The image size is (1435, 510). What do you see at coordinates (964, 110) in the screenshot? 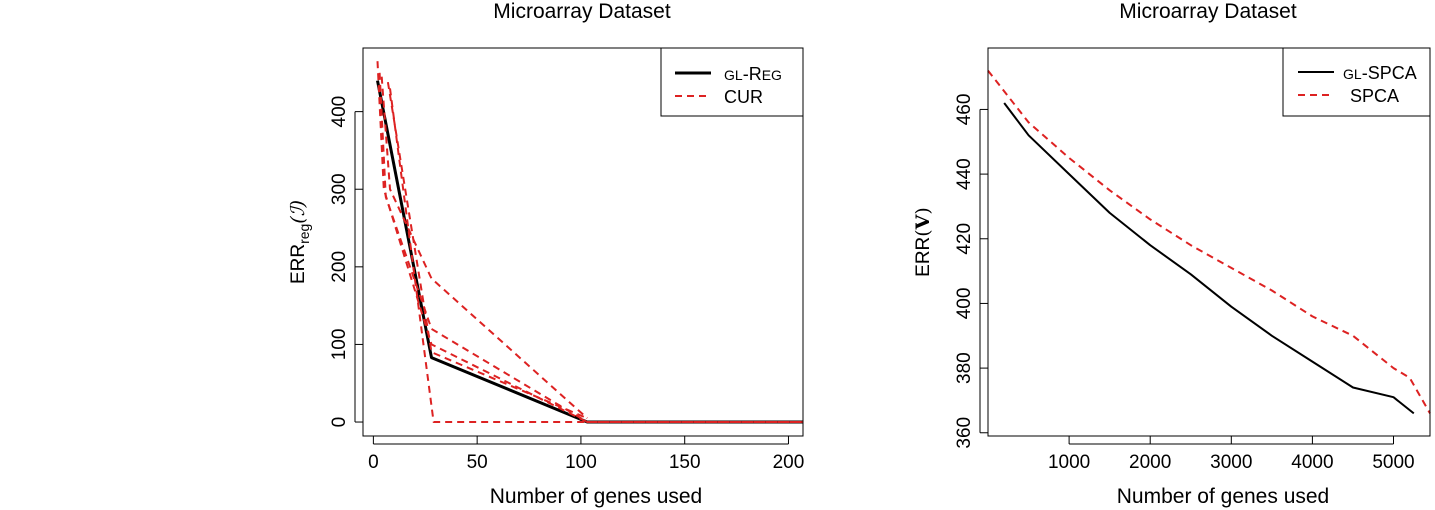
I see `right-y-tick-label: 460` at bounding box center [964, 110].